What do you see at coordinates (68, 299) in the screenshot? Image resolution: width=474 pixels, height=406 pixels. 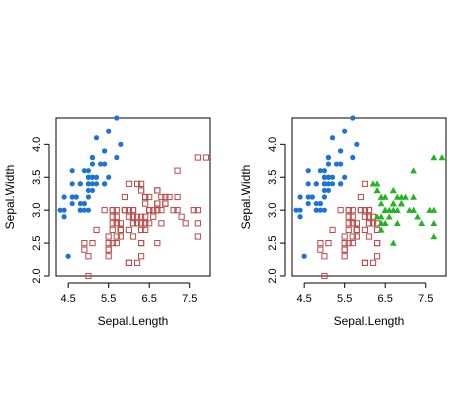 I see `x-tick-label: 4.5` at bounding box center [68, 299].